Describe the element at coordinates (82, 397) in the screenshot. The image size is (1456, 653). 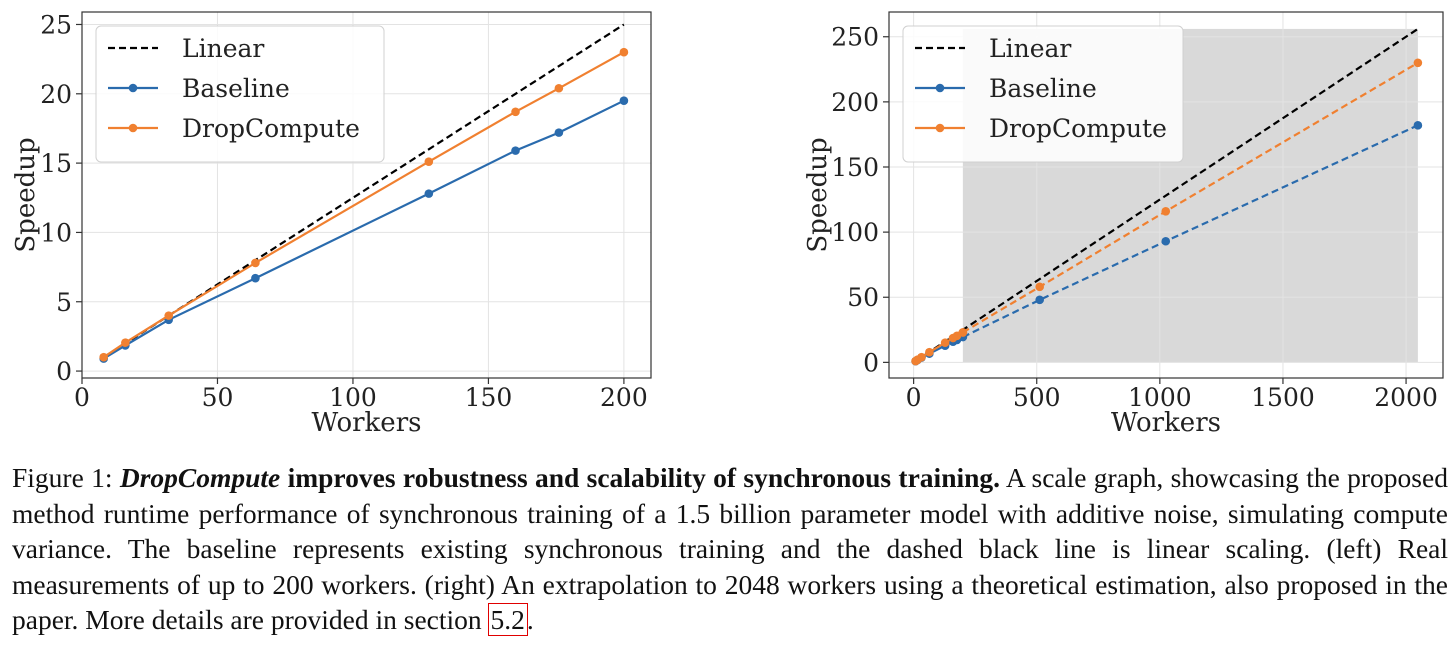
I see `left-x-tick-label: 0` at that location.